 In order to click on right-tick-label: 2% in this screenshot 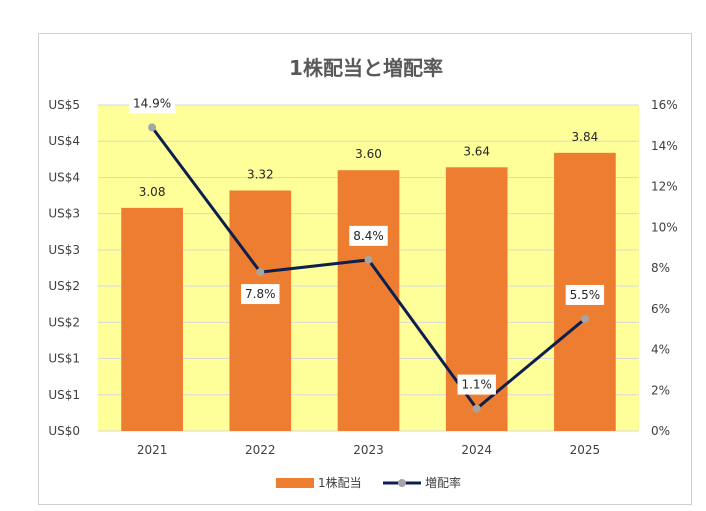, I will do `click(660, 390)`.